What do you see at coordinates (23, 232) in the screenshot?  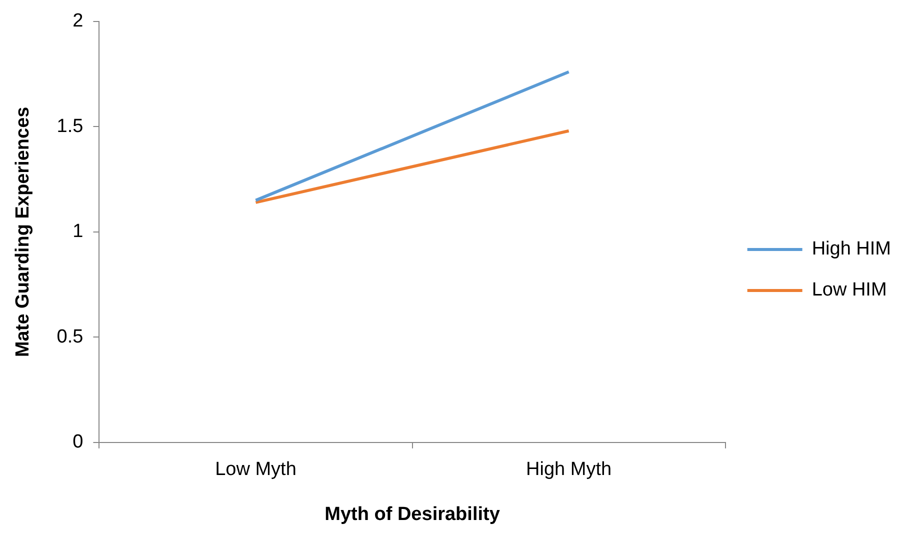 I see `y-axis-title: Mate Guarding Experiences` at bounding box center [23, 232].